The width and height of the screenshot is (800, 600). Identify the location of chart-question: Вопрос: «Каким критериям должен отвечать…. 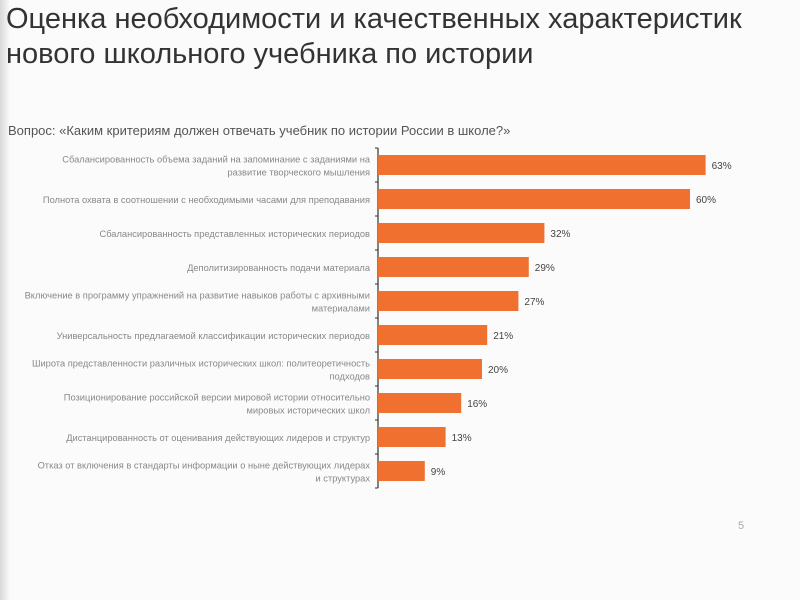
(259, 130).